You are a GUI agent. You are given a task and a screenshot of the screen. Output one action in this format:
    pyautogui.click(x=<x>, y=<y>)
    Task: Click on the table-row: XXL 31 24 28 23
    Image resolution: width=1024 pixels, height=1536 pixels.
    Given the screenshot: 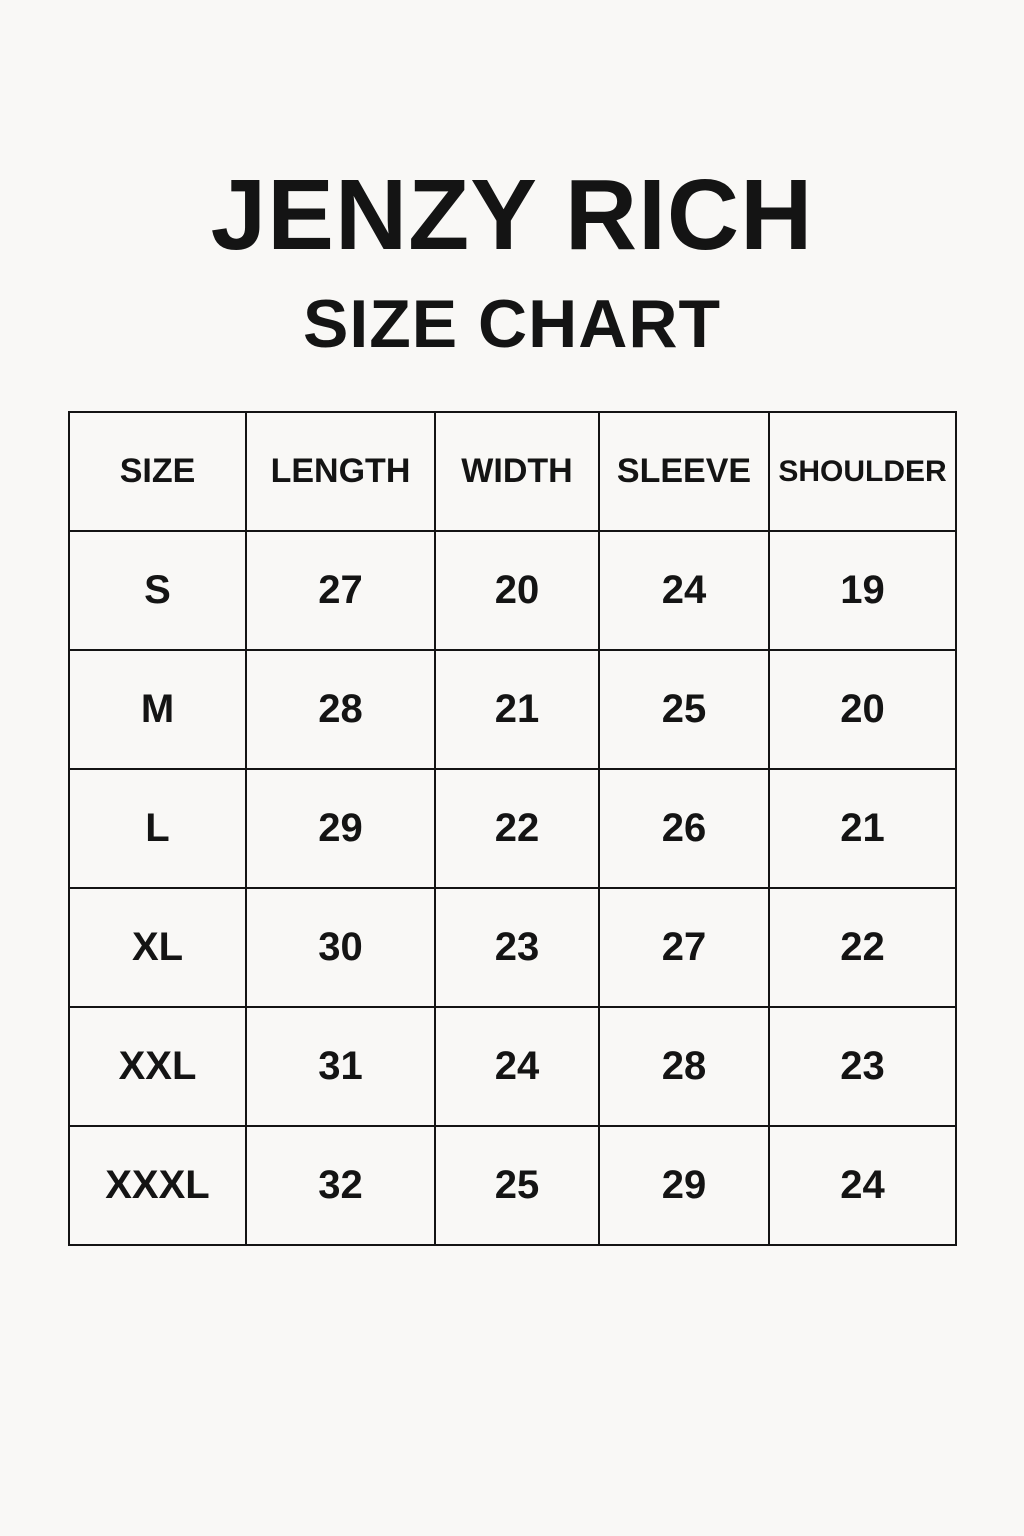 What is the action you would take?
    pyautogui.click(x=512, y=1066)
    